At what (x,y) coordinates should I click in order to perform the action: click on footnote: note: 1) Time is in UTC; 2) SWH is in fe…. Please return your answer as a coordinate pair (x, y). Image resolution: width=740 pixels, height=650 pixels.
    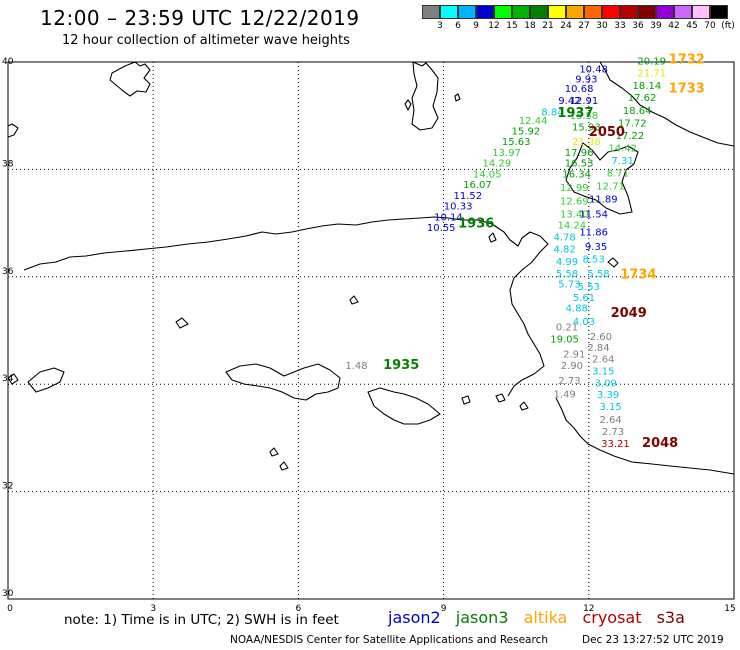
    Looking at the image, I should click on (201, 620).